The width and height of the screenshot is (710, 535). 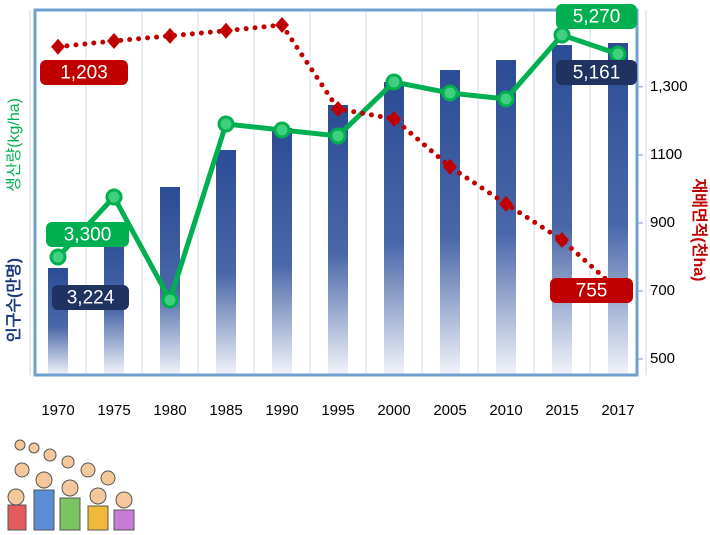 I want to click on annotation: 1,203, so click(x=84, y=73).